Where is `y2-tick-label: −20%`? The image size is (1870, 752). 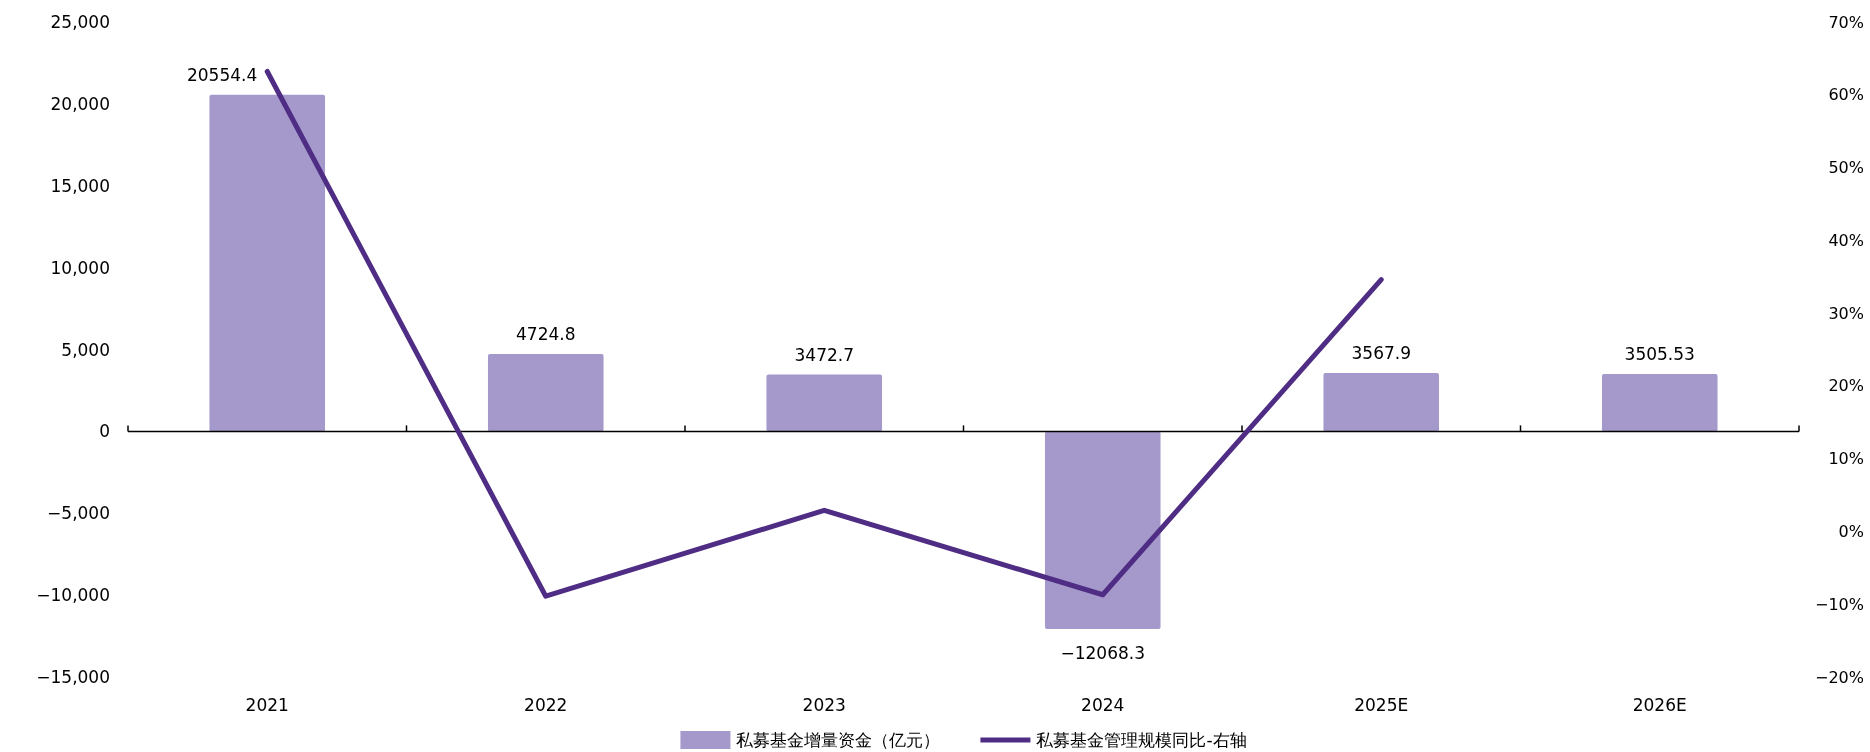 y2-tick-label: −20% is located at coordinates (1839, 677).